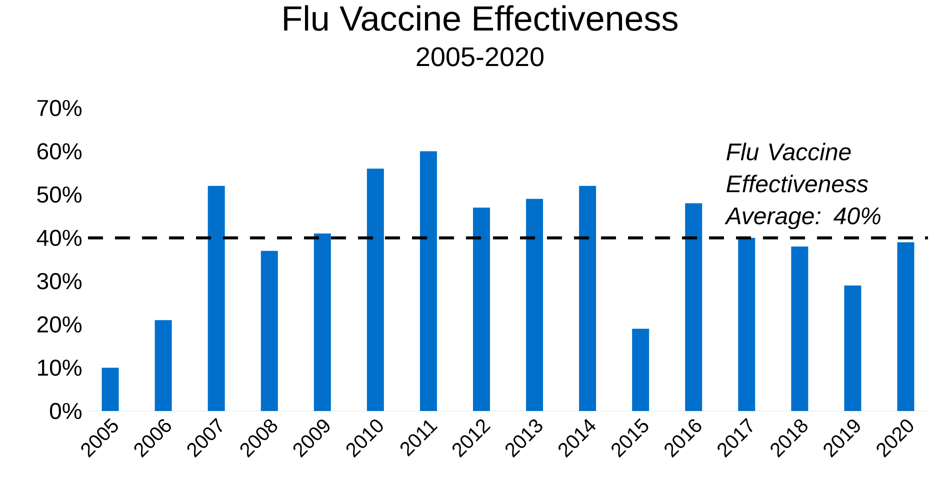  I want to click on y-tick-label: 60%, so click(59, 151).